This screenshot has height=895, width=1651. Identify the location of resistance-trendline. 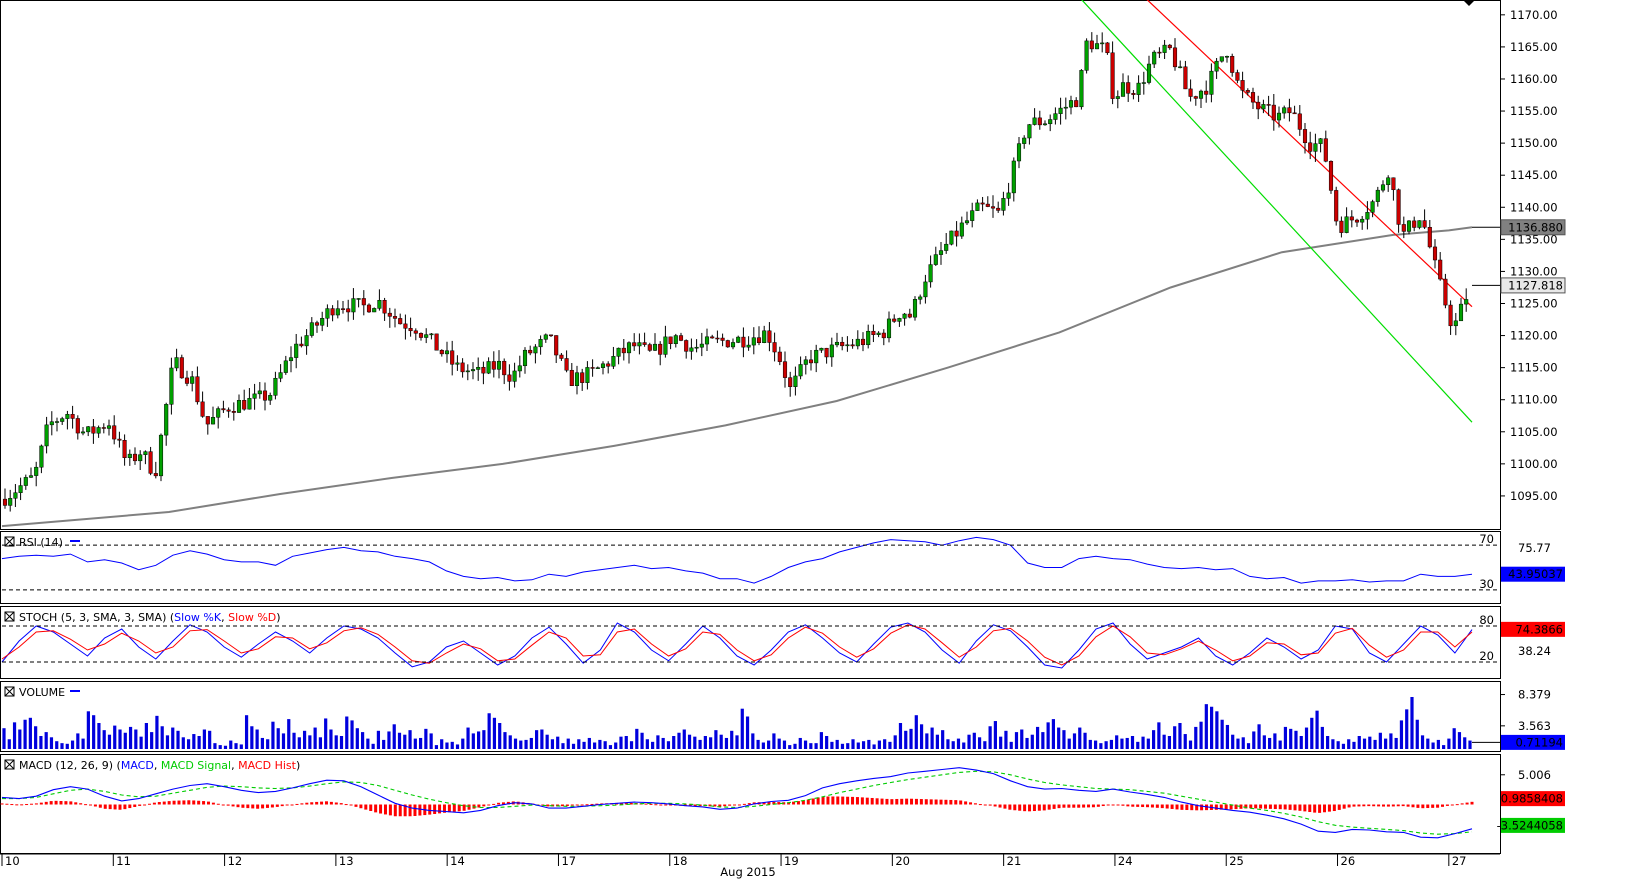
(1308, 154).